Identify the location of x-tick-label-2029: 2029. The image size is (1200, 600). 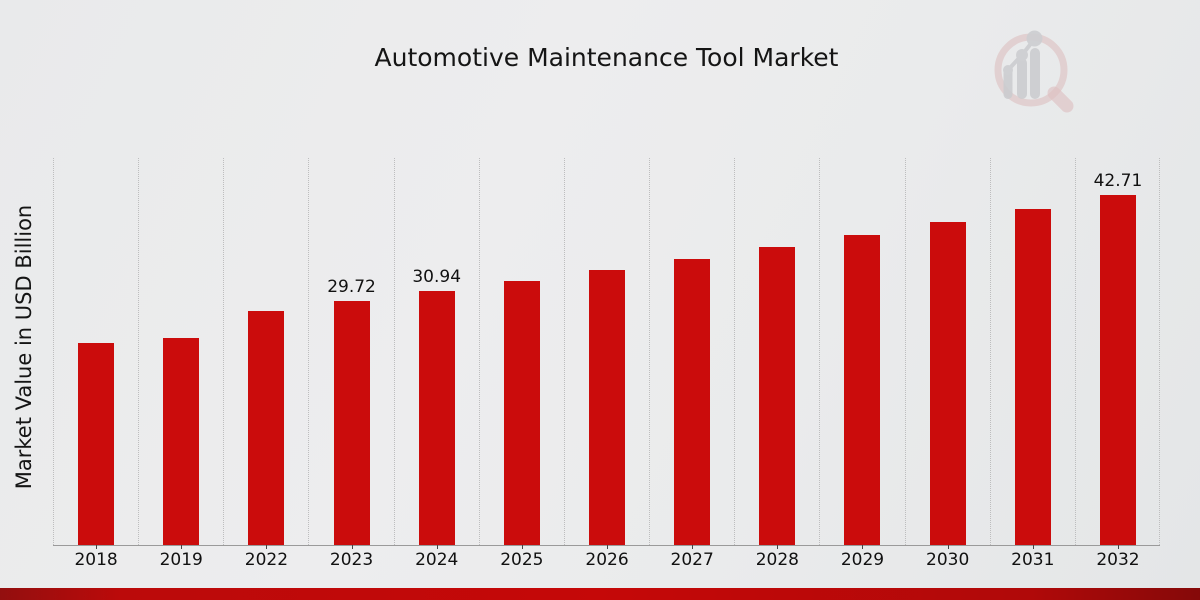
(862, 560).